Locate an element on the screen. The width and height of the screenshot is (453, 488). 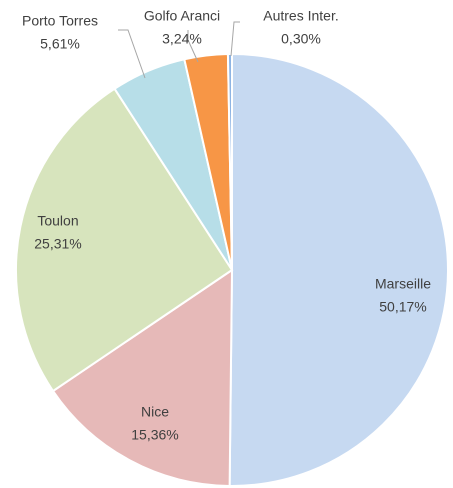
slice-label: Golfo Aranci is located at coordinates (182, 16).